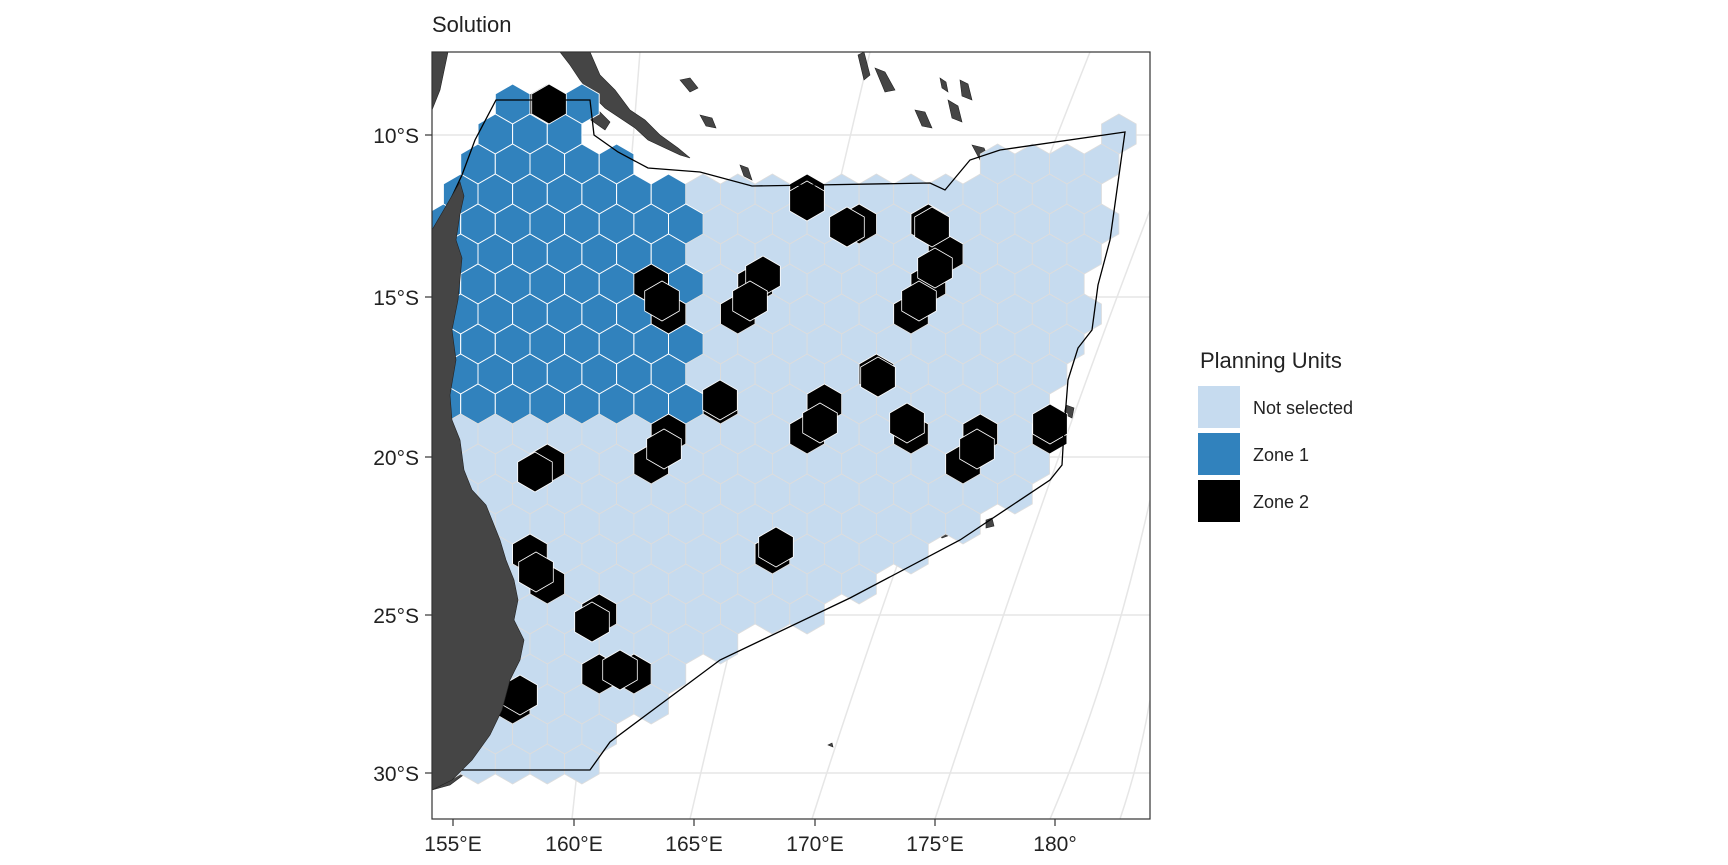 The height and width of the screenshot is (865, 1728). I want to click on x-tick-label: 165°E, so click(693, 844).